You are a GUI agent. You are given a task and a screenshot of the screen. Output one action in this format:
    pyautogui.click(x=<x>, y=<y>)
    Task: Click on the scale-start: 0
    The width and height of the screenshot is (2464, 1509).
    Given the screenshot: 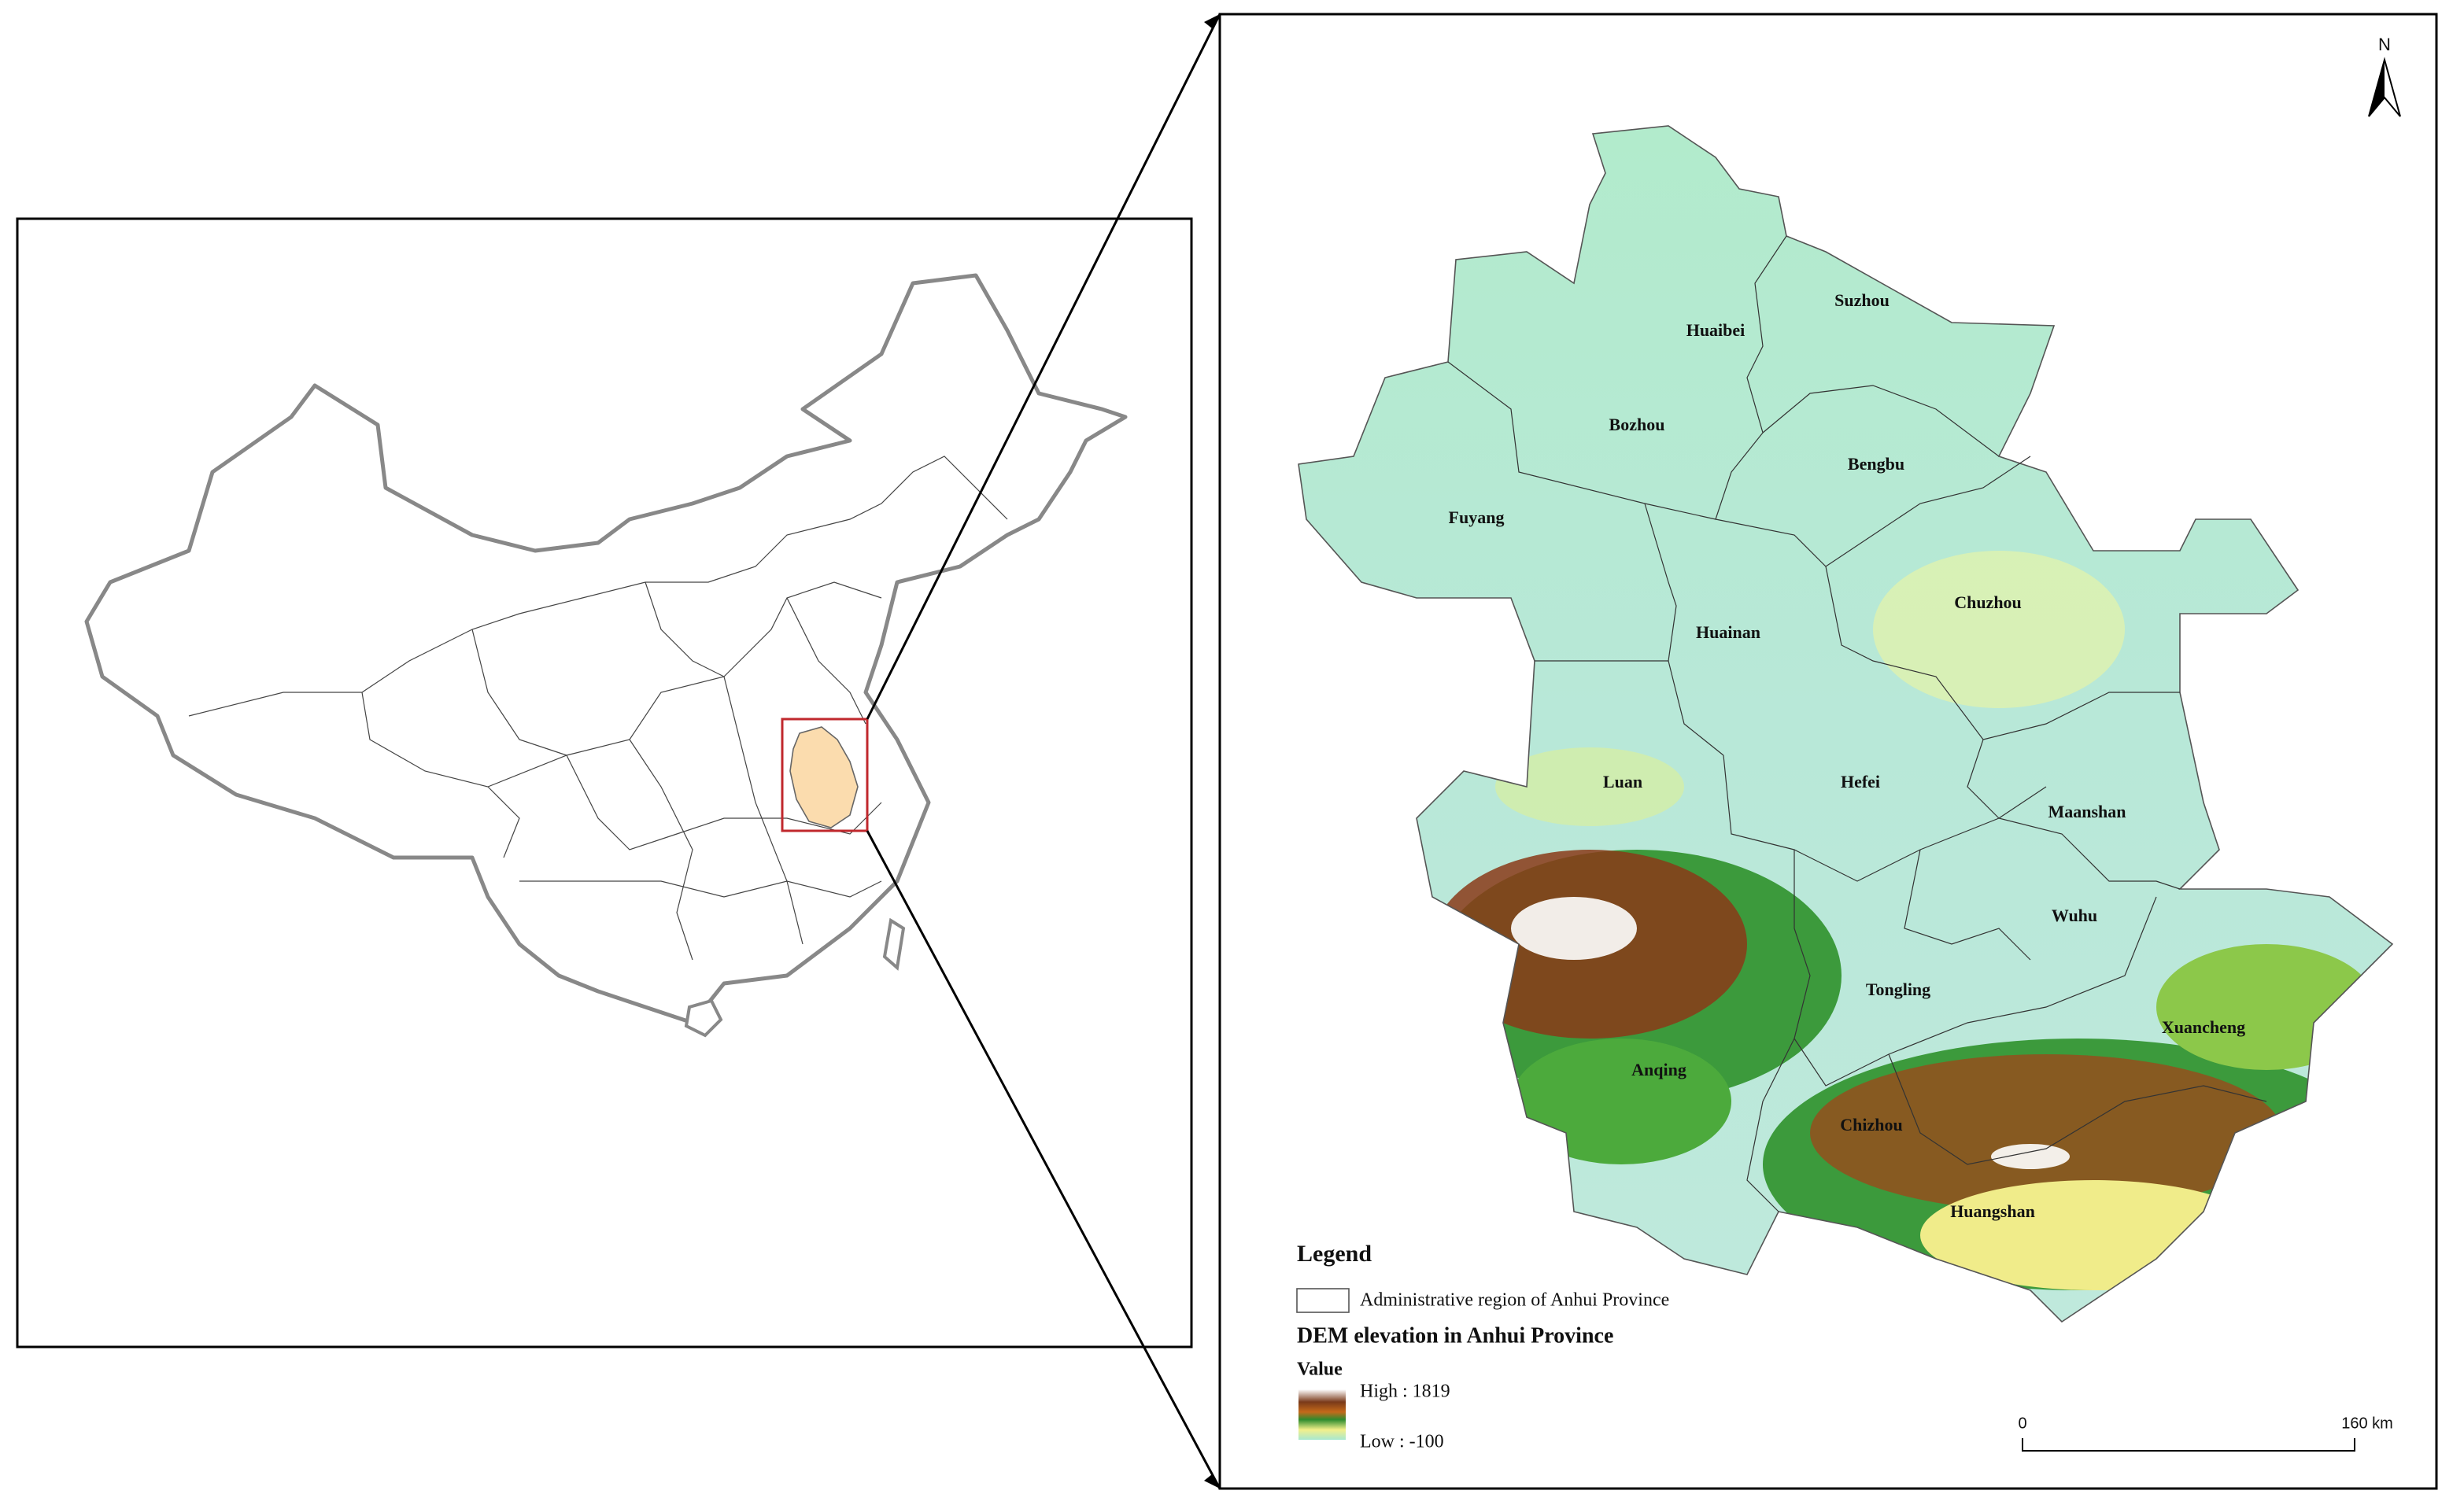 What is the action you would take?
    pyautogui.click(x=2022, y=1423)
    